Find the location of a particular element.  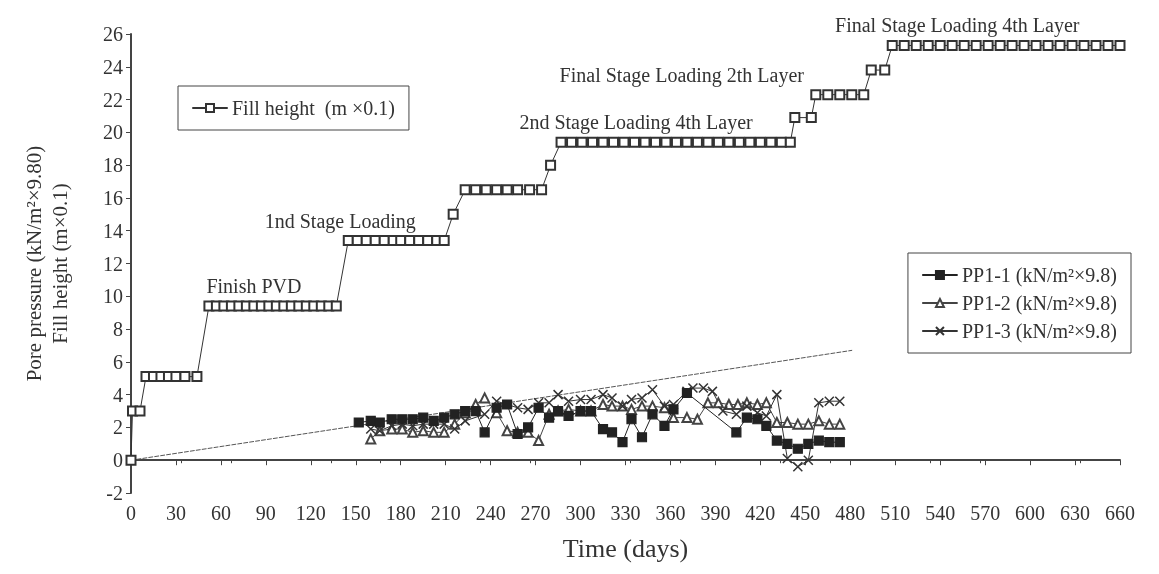

x-tick-label: 180 is located at coordinates (400, 513).